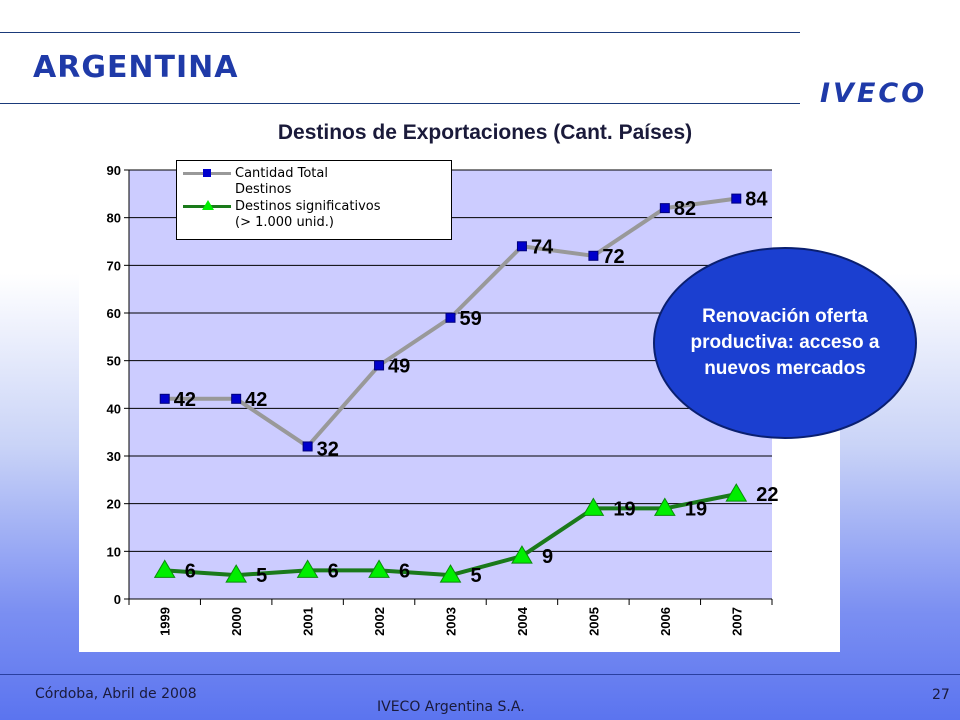  Describe the element at coordinates (165, 621) in the screenshot. I see `x-tick-label: 1999` at that location.